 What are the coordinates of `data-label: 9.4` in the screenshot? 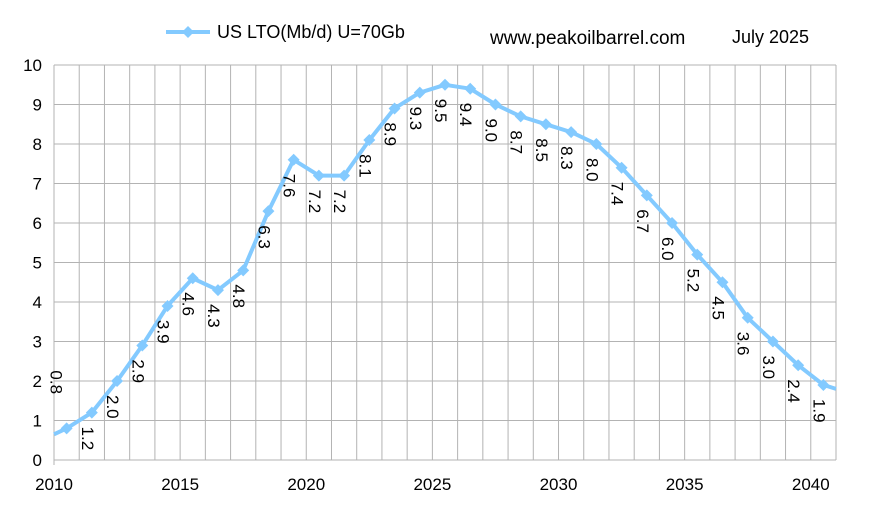 It's located at (465, 115).